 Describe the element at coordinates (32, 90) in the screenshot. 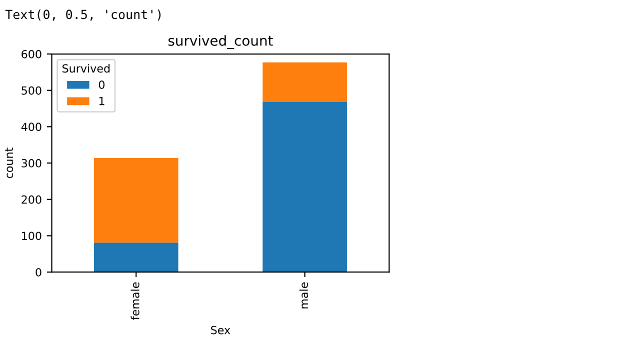

I see `y-tick-label: 500` at that location.